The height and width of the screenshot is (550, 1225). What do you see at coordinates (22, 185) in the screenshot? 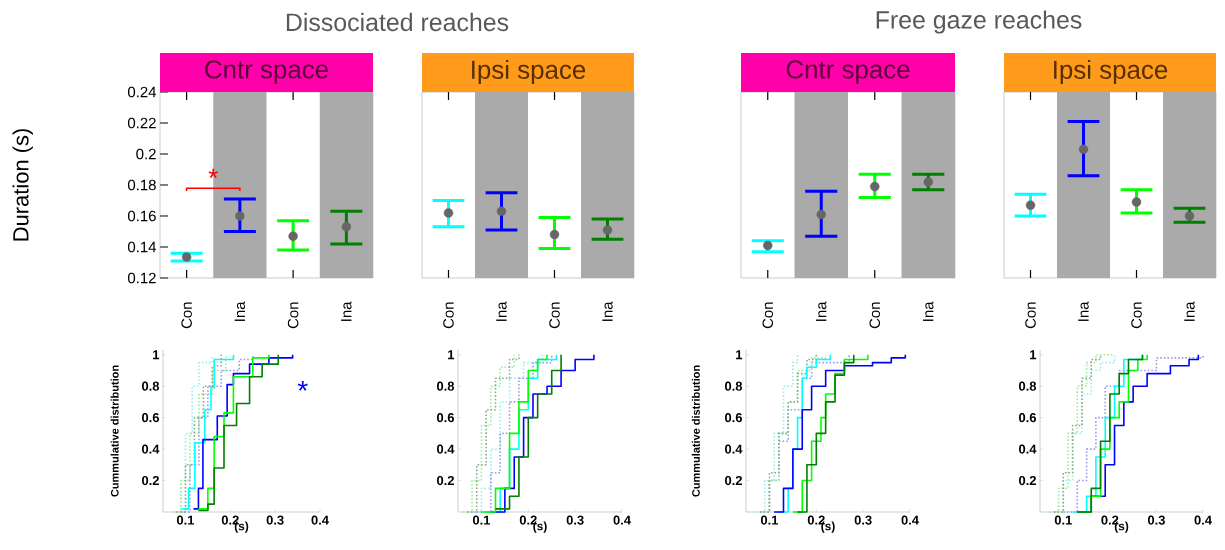
I see `y-axis-title: Duration (s)` at bounding box center [22, 185].